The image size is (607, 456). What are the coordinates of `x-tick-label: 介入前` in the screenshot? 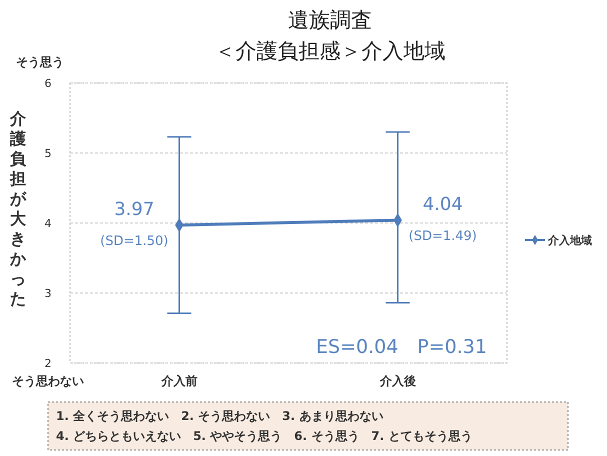 It's located at (179, 381).